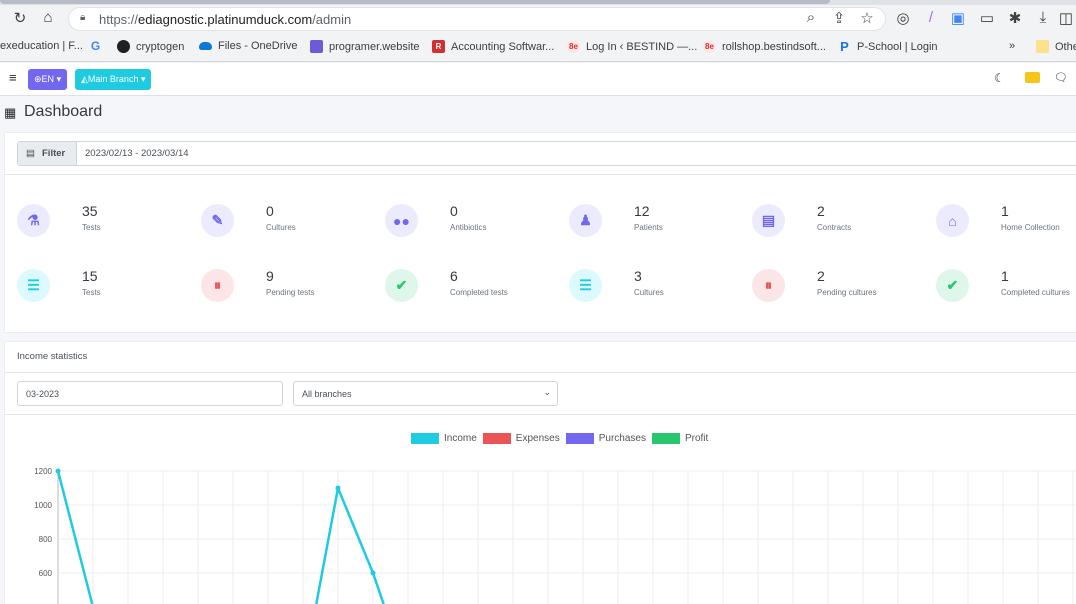  What do you see at coordinates (43, 471) in the screenshot?
I see `y-tick-label: 1200` at bounding box center [43, 471].